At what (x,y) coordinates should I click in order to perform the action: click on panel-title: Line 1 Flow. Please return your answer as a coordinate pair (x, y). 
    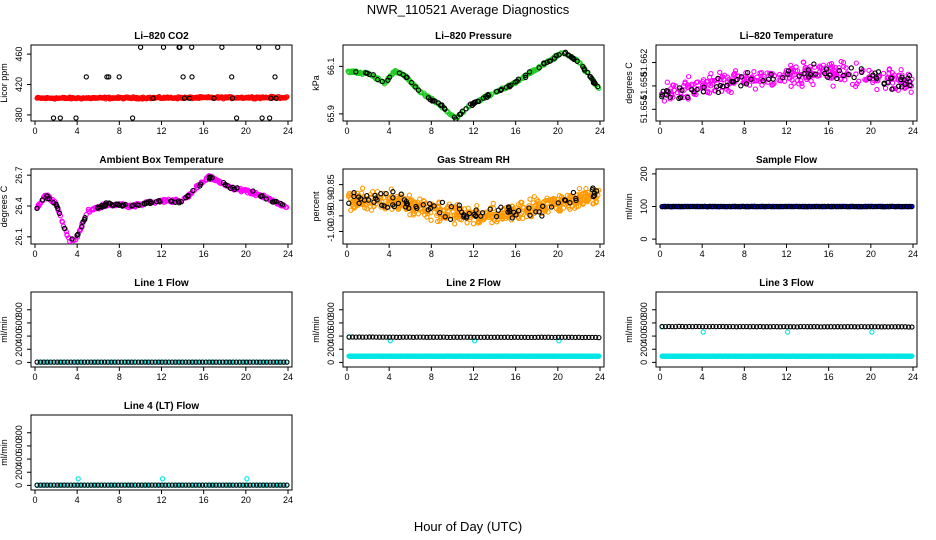
    Looking at the image, I should click on (161, 283).